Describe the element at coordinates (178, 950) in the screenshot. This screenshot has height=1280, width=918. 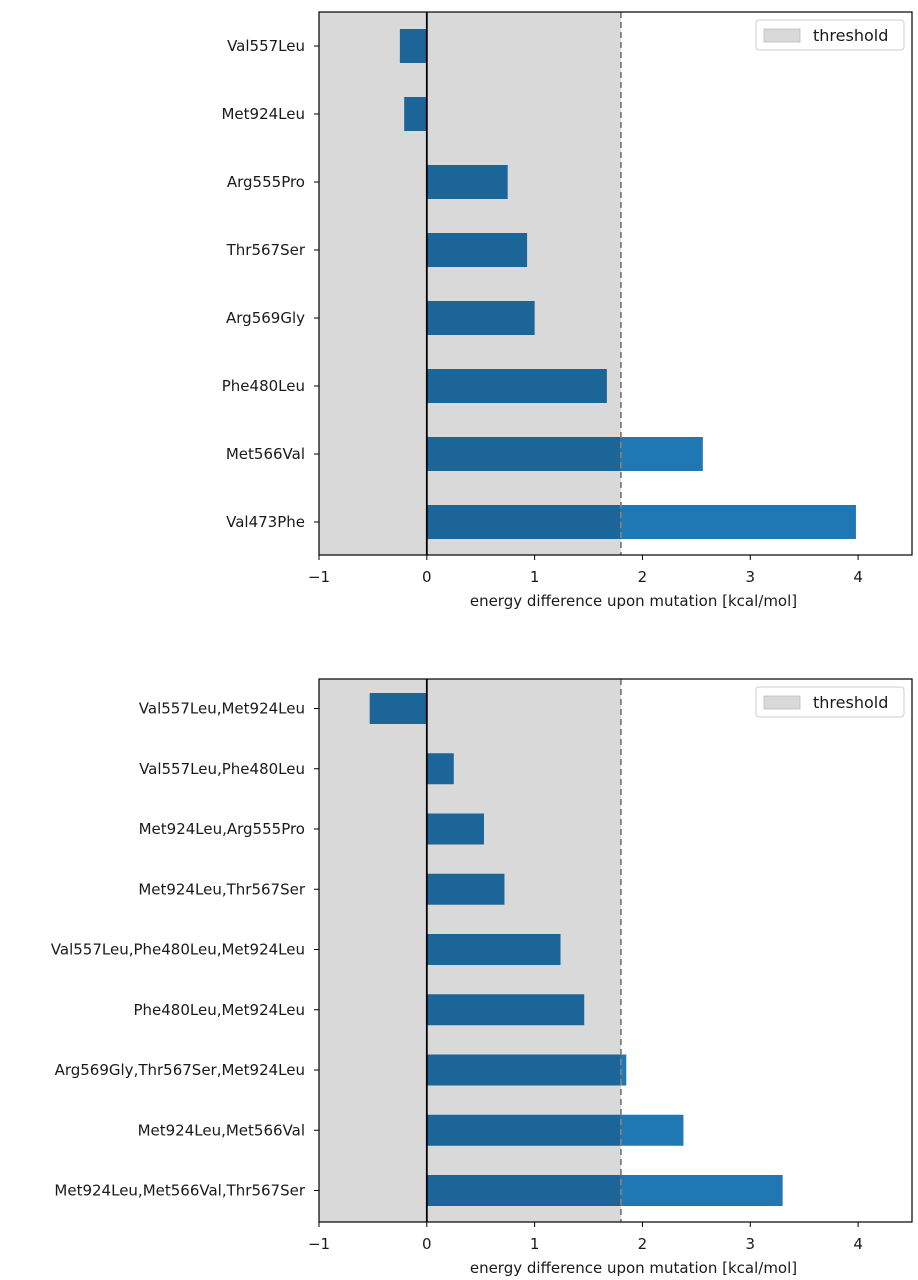
I see `category-label: Val557Leu,Phe480Leu,Met924Leu` at that location.